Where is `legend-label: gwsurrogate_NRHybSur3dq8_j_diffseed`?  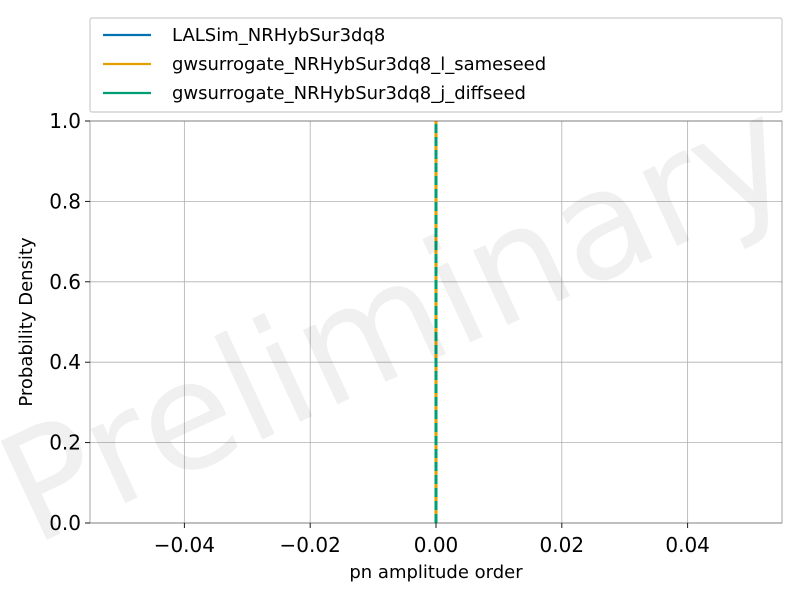 legend-label: gwsurrogate_NRHybSur3dq8_j_diffseed is located at coordinates (349, 93).